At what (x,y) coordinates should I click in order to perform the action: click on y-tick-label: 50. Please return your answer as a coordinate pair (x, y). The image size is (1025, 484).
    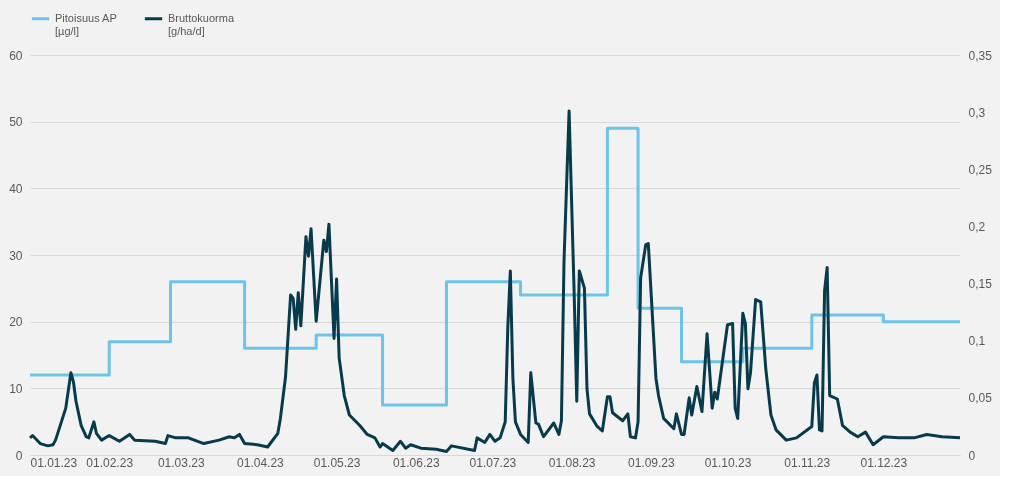
    Looking at the image, I should click on (16, 122).